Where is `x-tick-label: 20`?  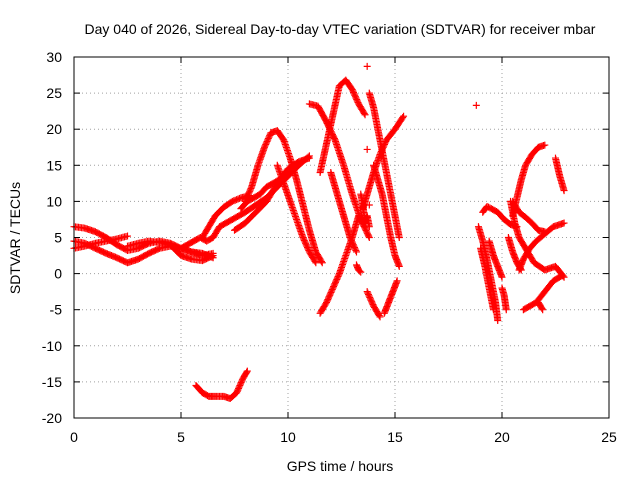 x-tick-label: 20 is located at coordinates (502, 437).